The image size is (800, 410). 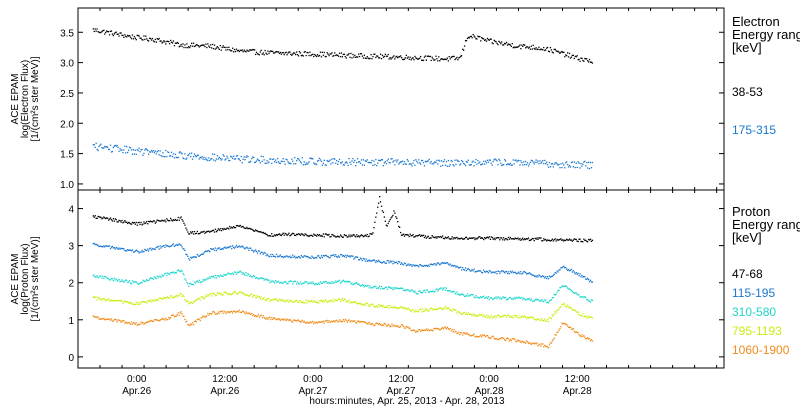 I want to click on proton-legend-entry: 1060-1900, so click(x=761, y=350).